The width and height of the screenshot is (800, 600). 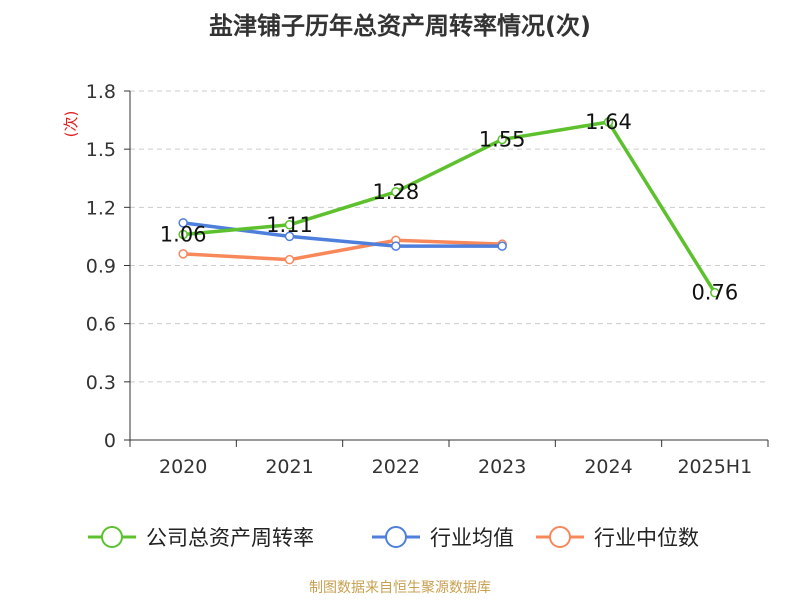 I want to click on x-tick-label: 2025H1, so click(x=714, y=467).